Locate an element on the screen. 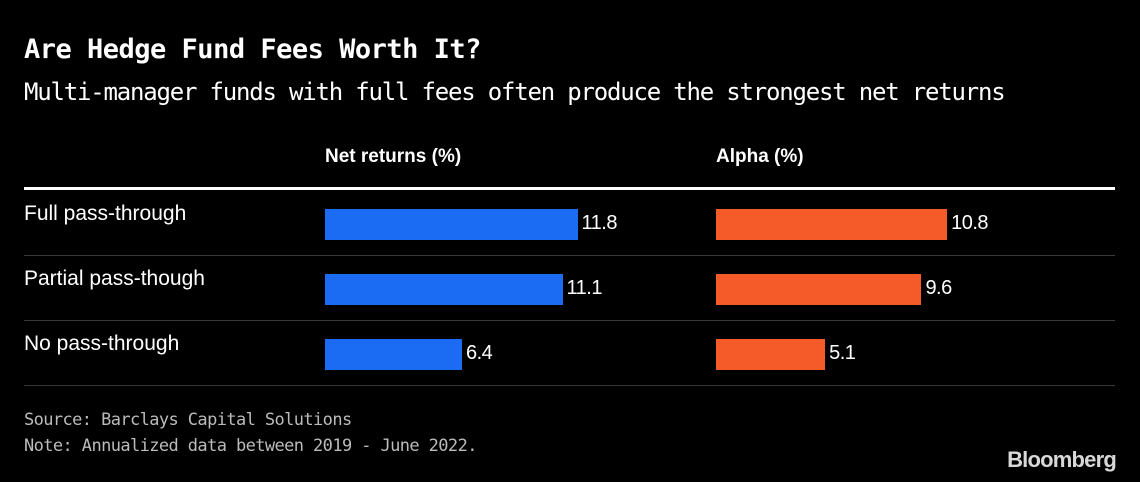 The image size is (1140, 482). bloomberg-logo: Bloomberg is located at coordinates (1062, 459).